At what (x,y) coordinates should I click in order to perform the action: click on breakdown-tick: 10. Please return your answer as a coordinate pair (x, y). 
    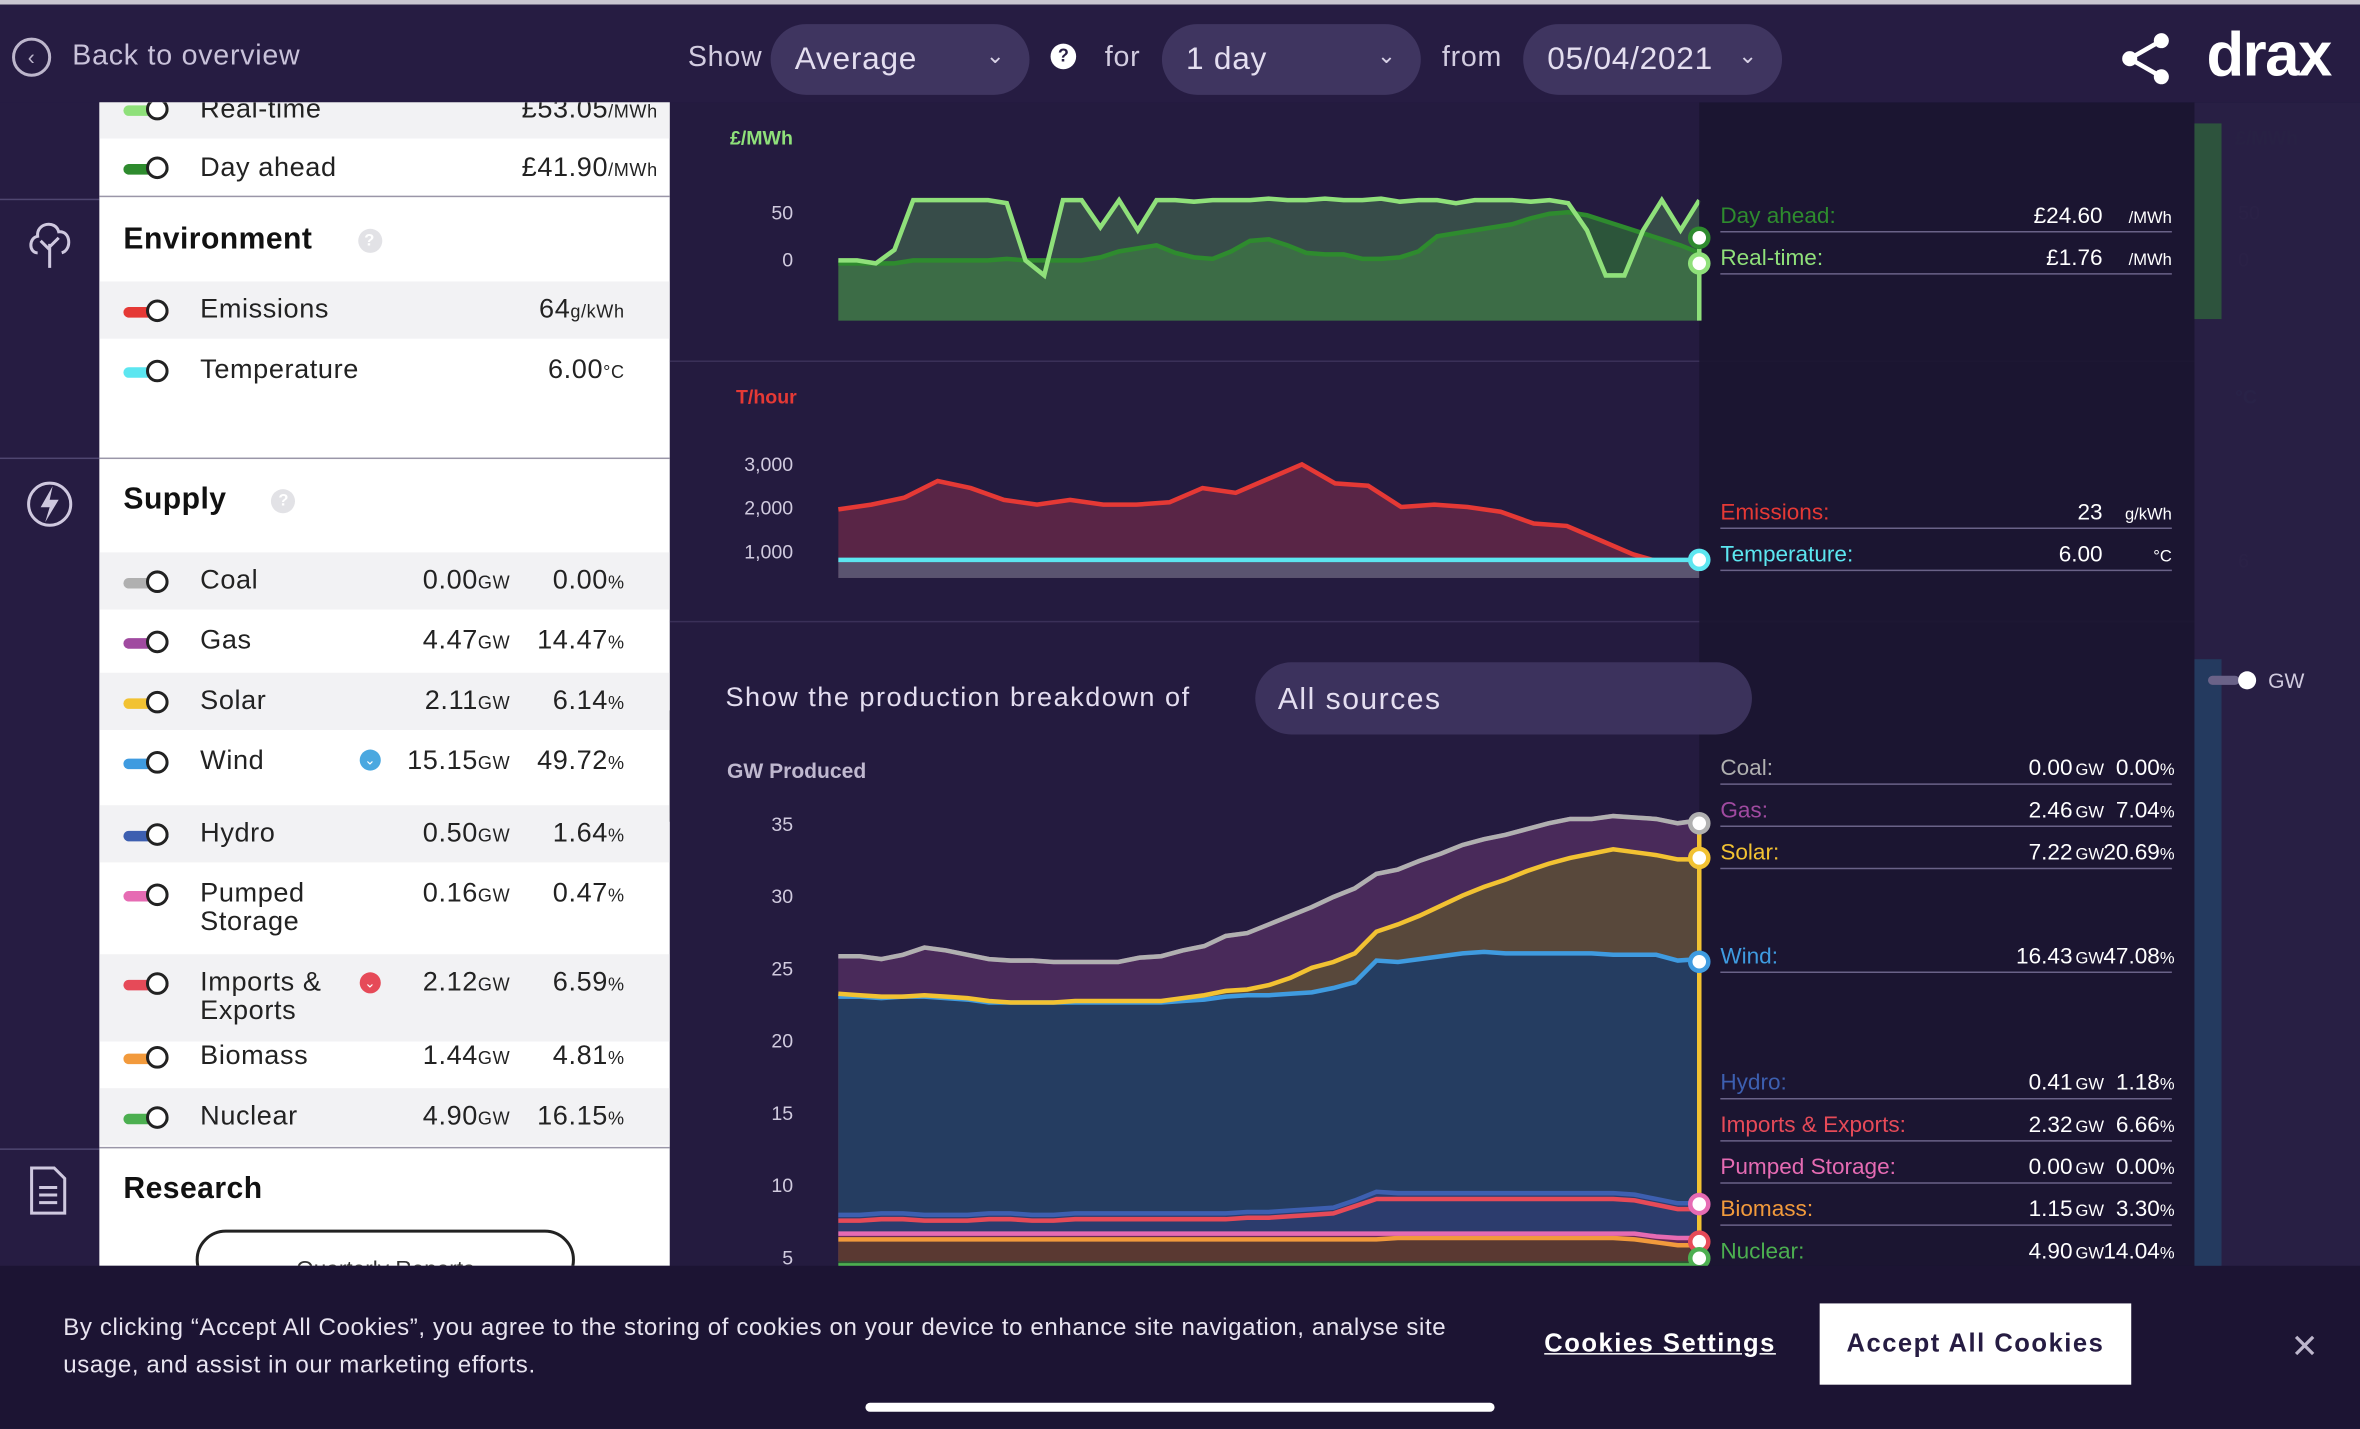
    Looking at the image, I should click on (782, 1186).